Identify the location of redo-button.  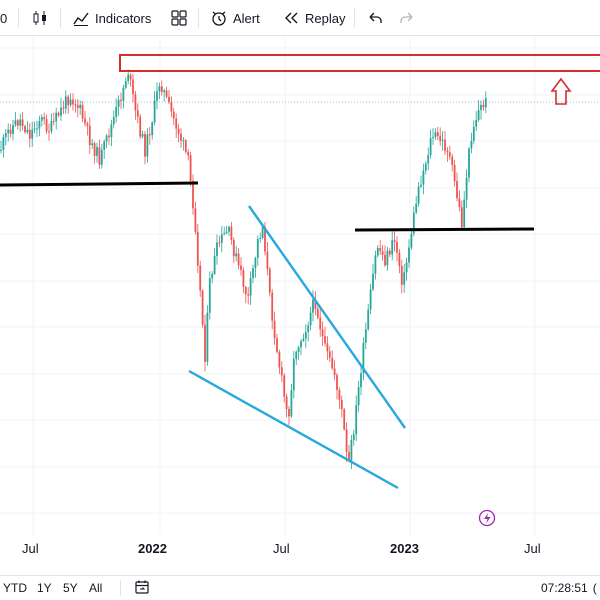
(407, 18).